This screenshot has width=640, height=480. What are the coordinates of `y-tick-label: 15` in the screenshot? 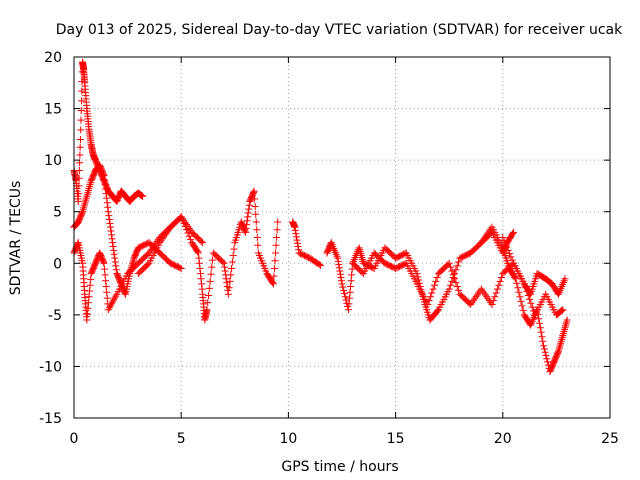 It's located at (53, 110).